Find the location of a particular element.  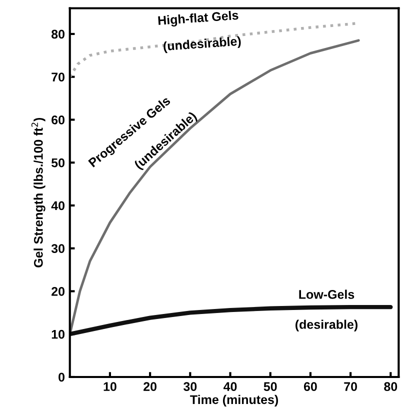

y-tick-label: 20 is located at coordinates (58, 291).